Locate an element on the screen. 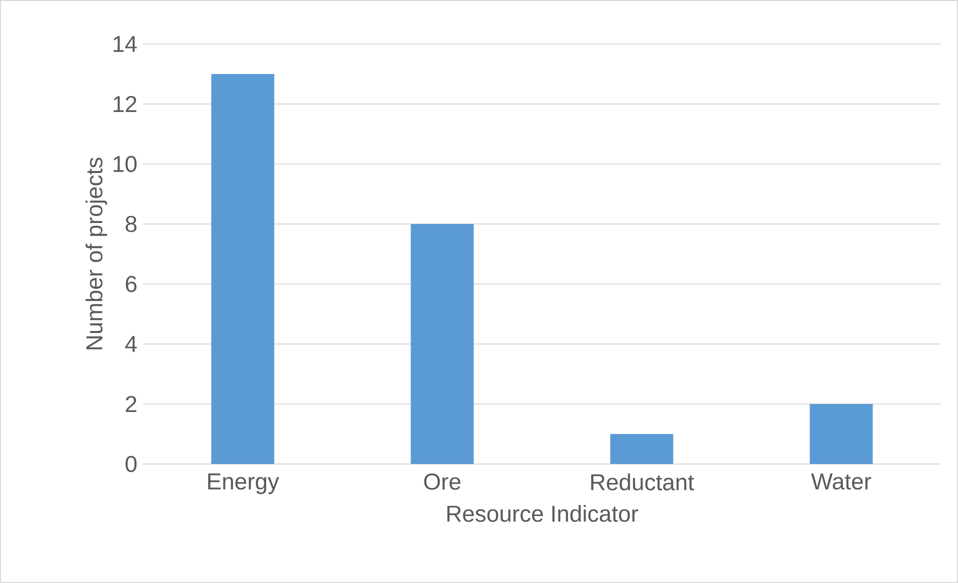  x-tick-label: Ore is located at coordinates (442, 482).